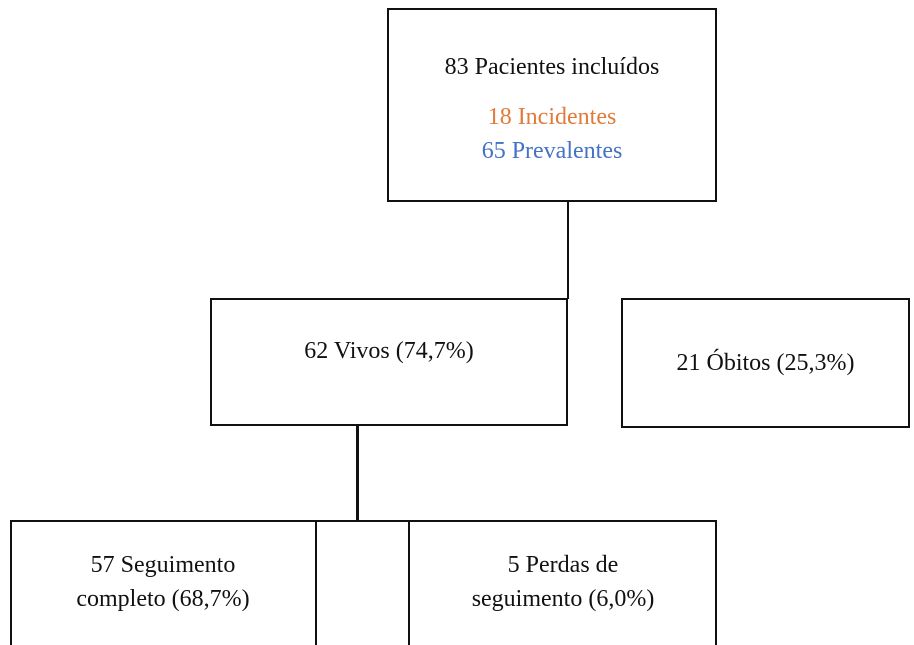 The height and width of the screenshot is (645, 914). I want to click on node-text: seguimento (6,0%), so click(563, 599).